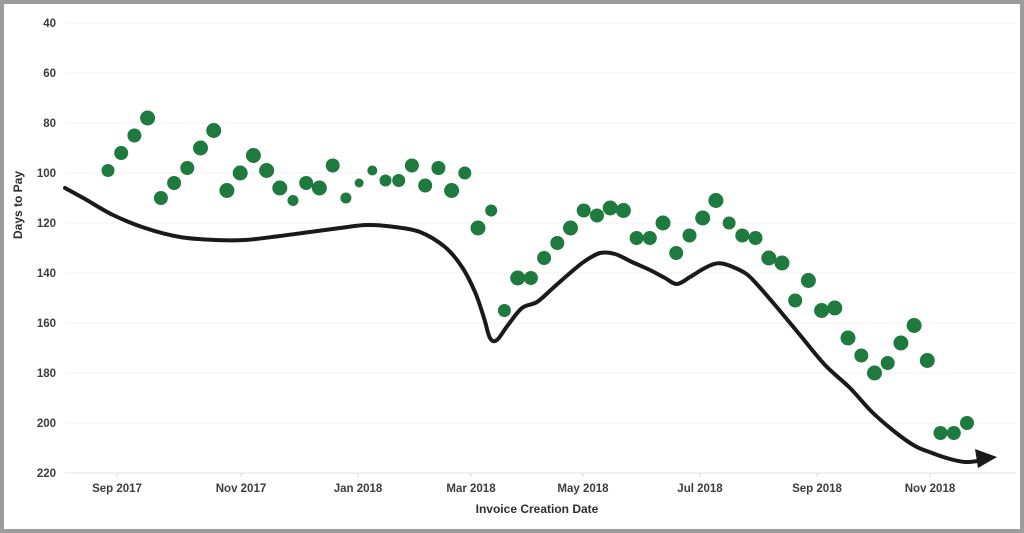 The width and height of the screenshot is (1024, 533). Describe the element at coordinates (46, 274) in the screenshot. I see `y-tick-label: 140` at that location.